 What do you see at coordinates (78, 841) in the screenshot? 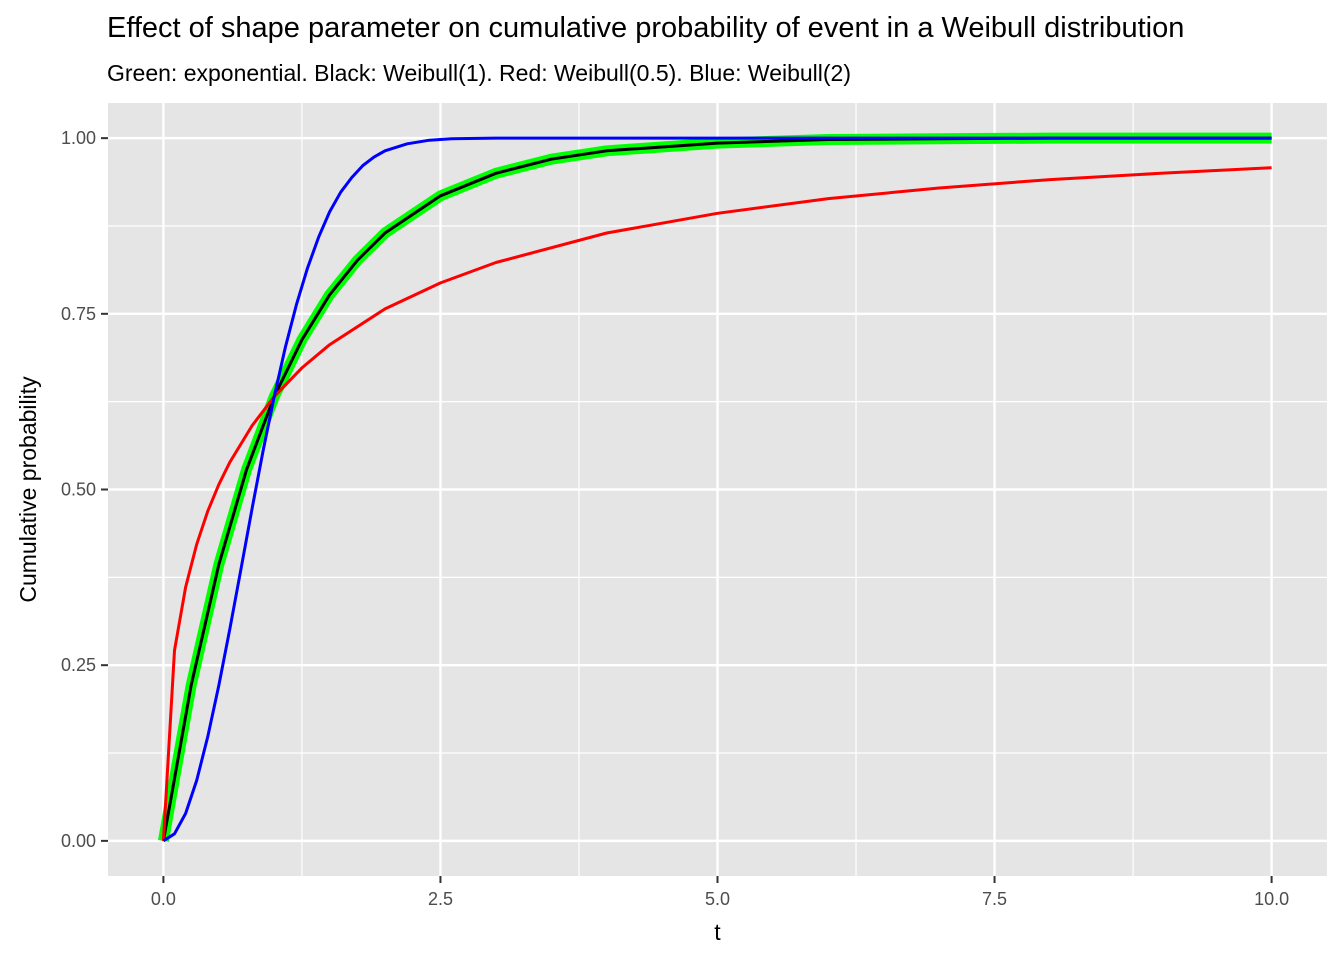
I see `y-tick-label: 0.00` at bounding box center [78, 841].